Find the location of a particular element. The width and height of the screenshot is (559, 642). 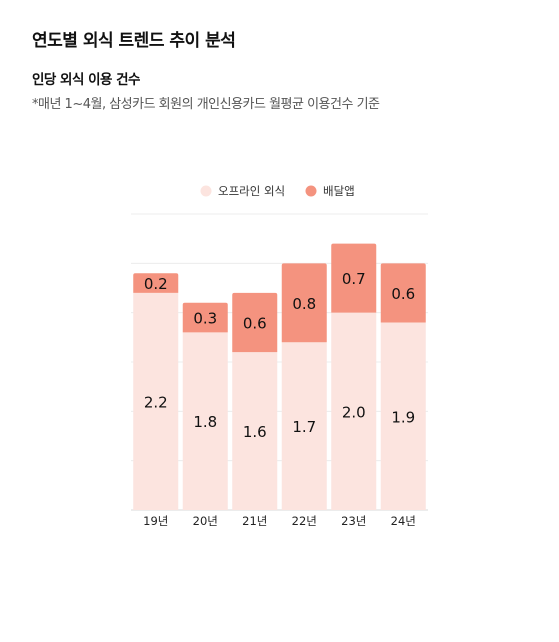

legend-swatch-delivery is located at coordinates (311, 191).